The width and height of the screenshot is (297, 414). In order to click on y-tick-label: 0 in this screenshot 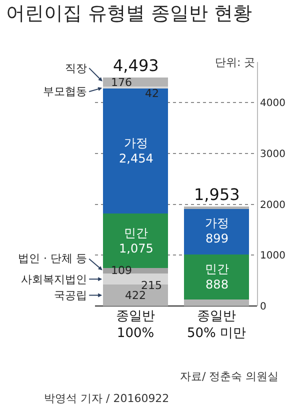, I will do `click(263, 307)`.